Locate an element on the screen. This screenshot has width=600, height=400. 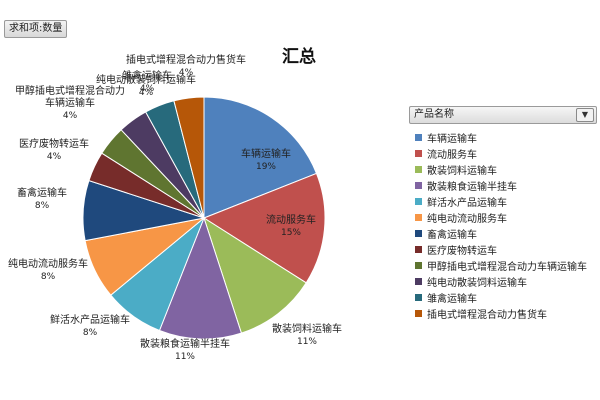
legend-item: 雏禽运输车 is located at coordinates (503, 297).